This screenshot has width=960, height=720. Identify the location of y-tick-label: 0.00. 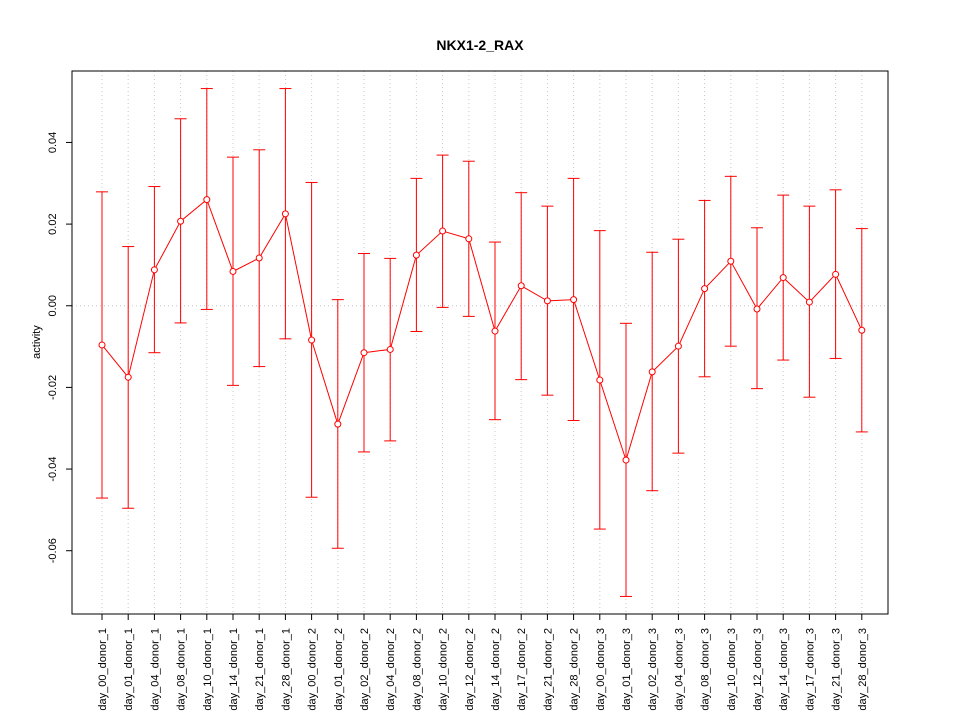
(53, 305).